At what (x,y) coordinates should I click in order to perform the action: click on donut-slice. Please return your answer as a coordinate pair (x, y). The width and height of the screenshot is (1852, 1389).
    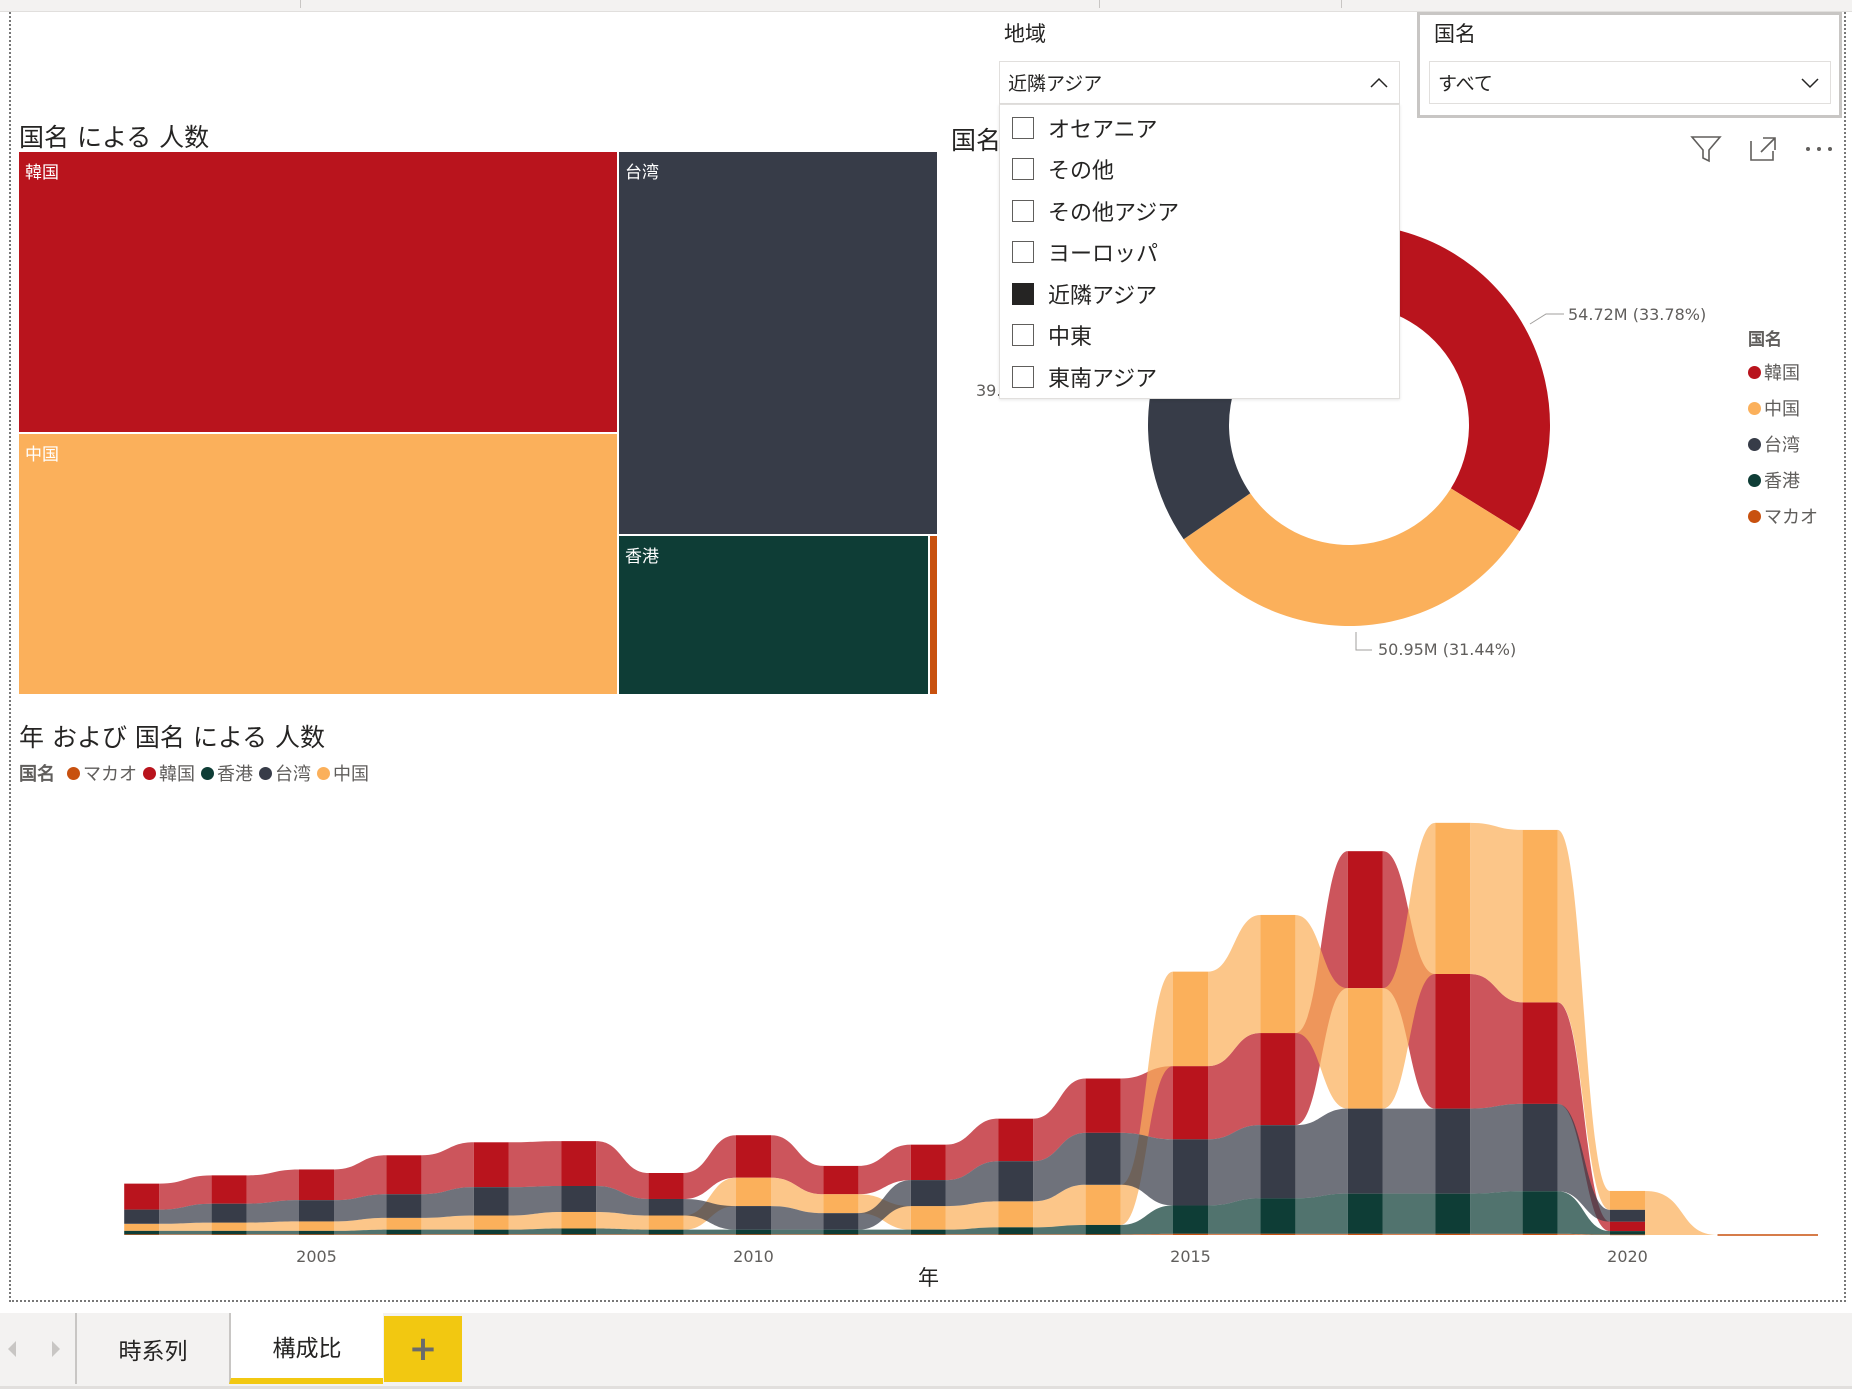
    Looking at the image, I should click on (1351, 557).